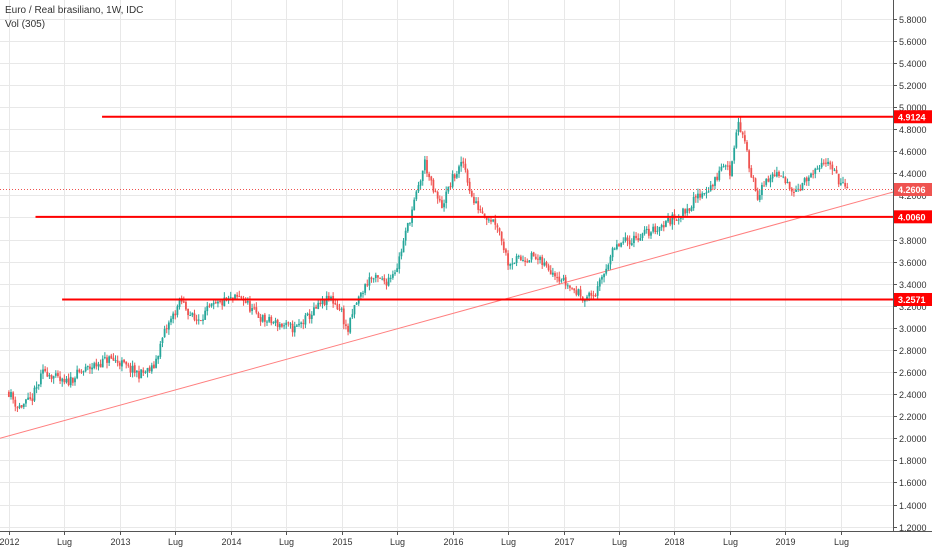  Describe the element at coordinates (453, 542) in the screenshot. I see `x-tick-label: 2016` at that location.